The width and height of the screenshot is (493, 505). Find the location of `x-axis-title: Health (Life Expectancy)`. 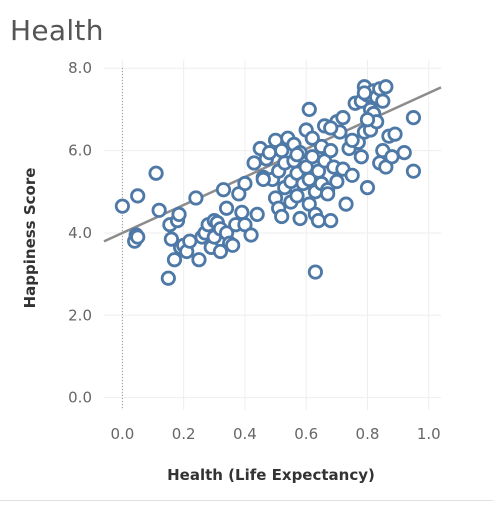

x-axis-title: Health (Life Expectancy) is located at coordinates (271, 475).